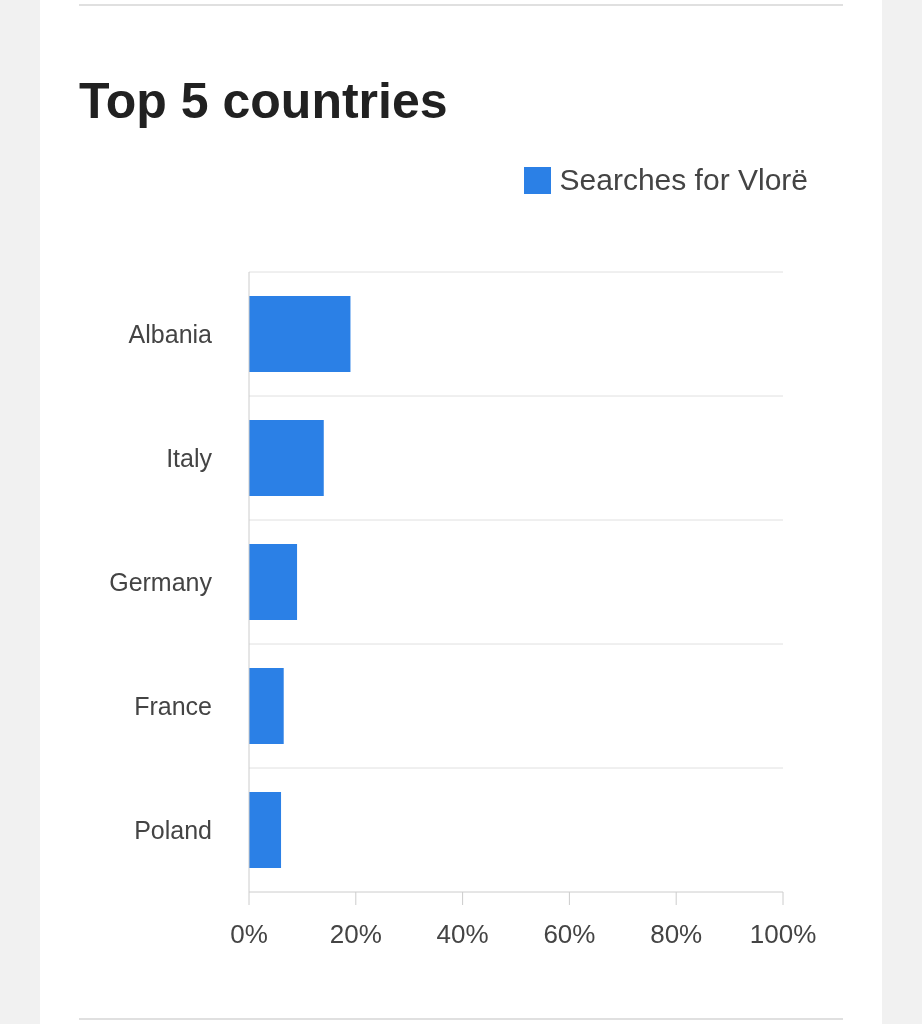 This screenshot has height=1024, width=922. Describe the element at coordinates (569, 934) in the screenshot. I see `x-tick-label: 60%` at that location.